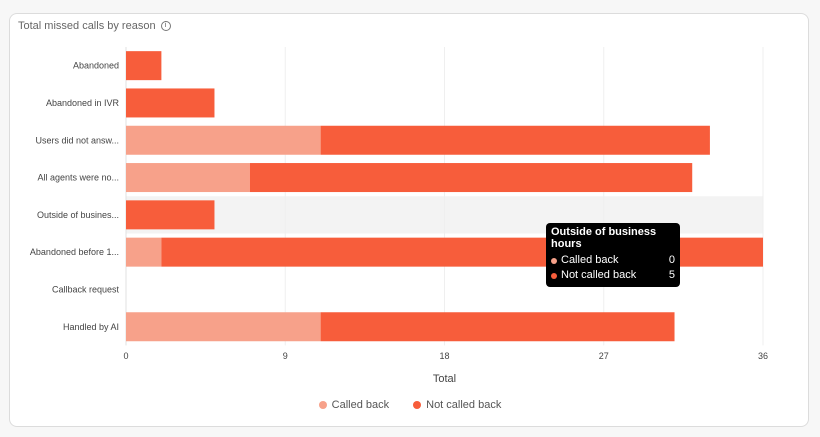 The image size is (820, 437). I want to click on legend-item-called-back: Called back, so click(354, 405).